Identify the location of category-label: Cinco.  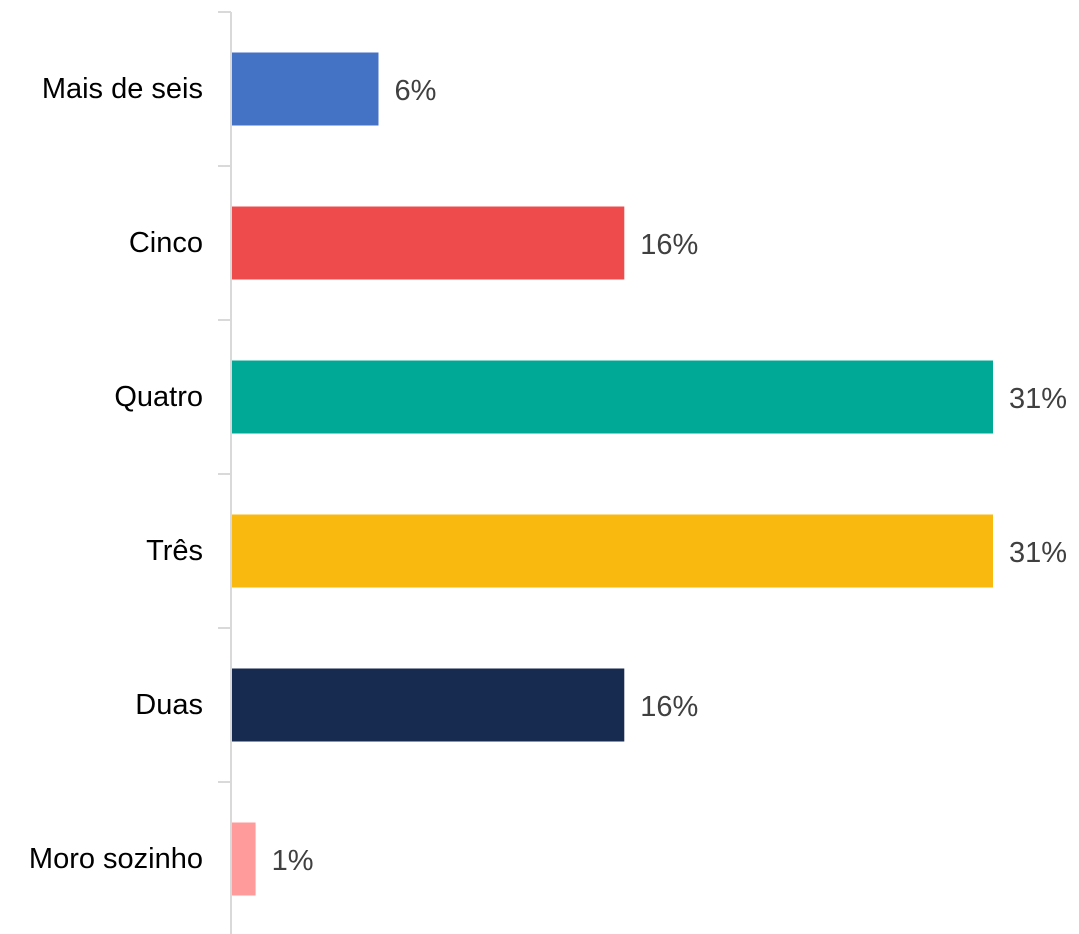
(166, 243).